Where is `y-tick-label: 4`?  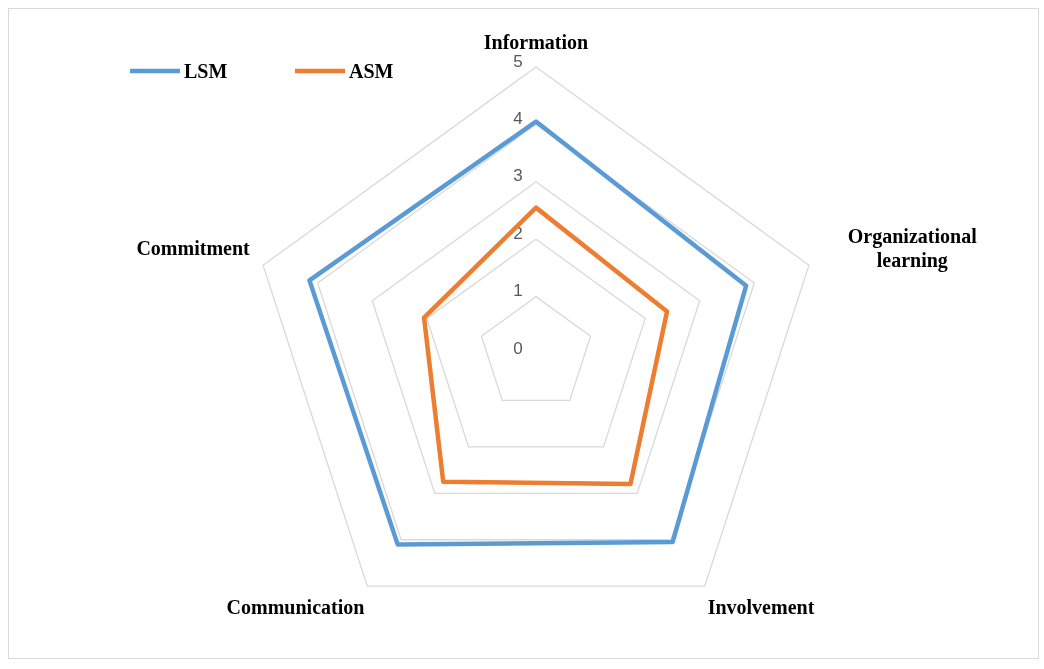
y-tick-label: 4 is located at coordinates (518, 118).